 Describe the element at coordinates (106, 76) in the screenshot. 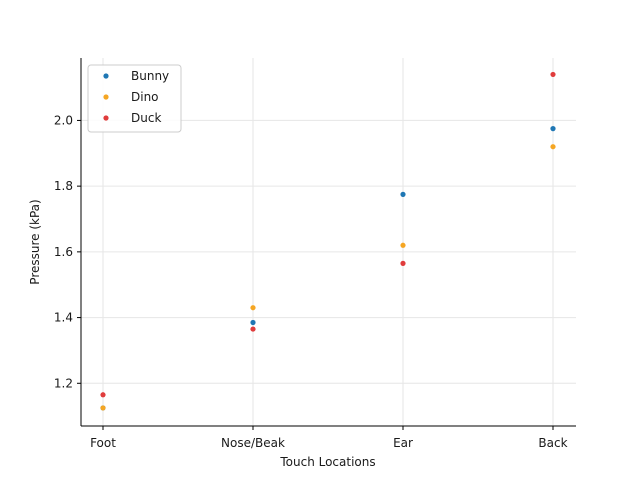

I see `legend-marker-bunny` at that location.